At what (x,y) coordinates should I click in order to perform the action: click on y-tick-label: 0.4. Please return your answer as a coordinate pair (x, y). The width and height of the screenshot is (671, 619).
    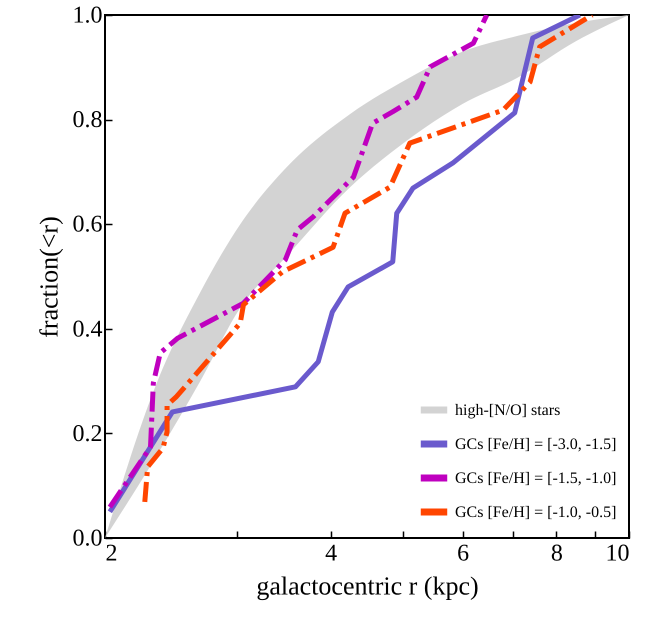
    Looking at the image, I should click on (87, 329).